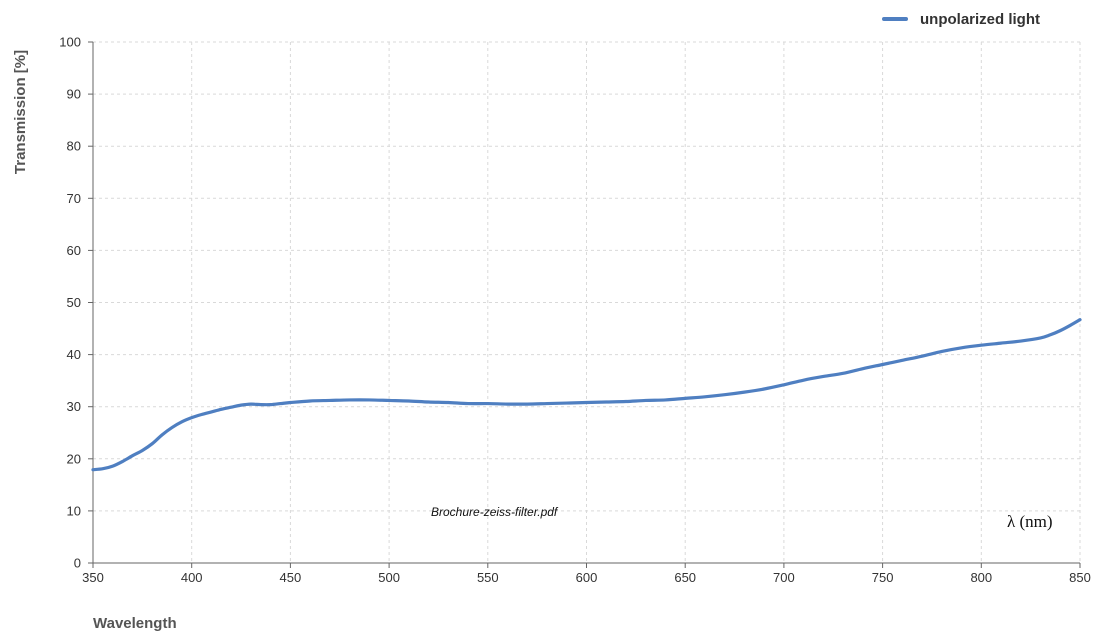 This screenshot has height=634, width=1096. What do you see at coordinates (488, 577) in the screenshot?
I see `x-tick-label: 550` at bounding box center [488, 577].